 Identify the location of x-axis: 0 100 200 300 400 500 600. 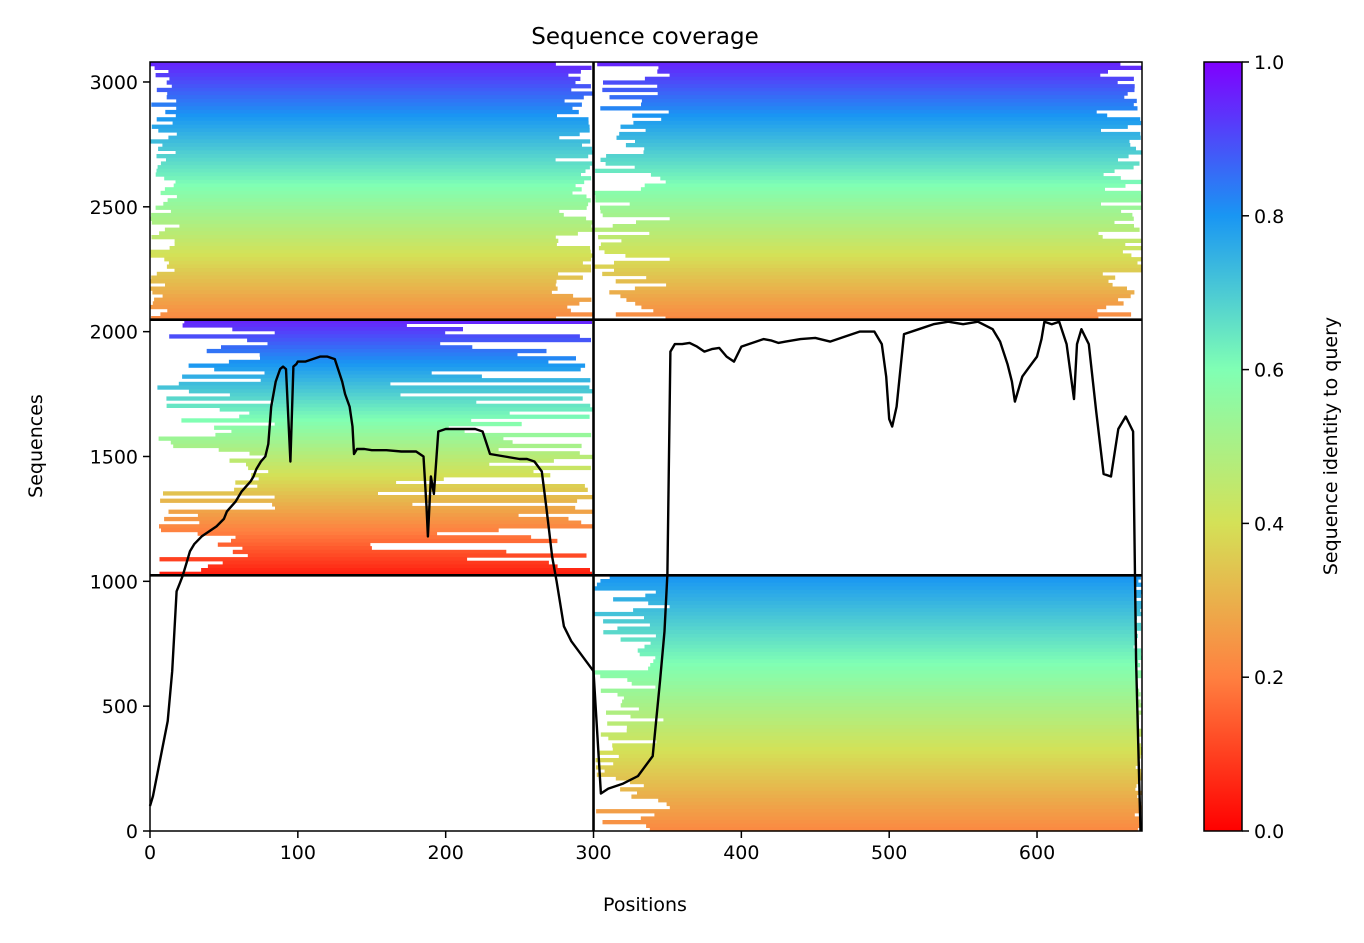
(599, 847).